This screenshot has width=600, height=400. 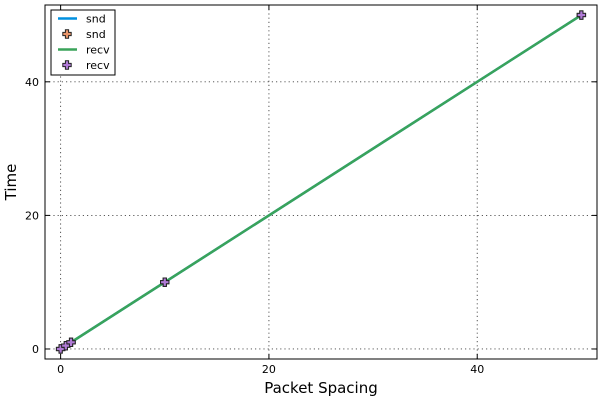 I want to click on legend: snd snd recv recv, so click(x=83, y=42).